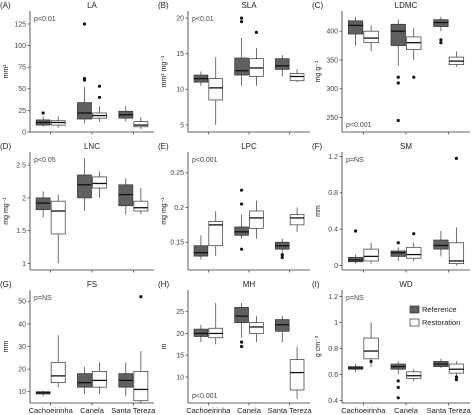 This screenshot has width=474, height=415. What do you see at coordinates (406, 146) in the screenshot?
I see `panel-title: SM` at bounding box center [406, 146].